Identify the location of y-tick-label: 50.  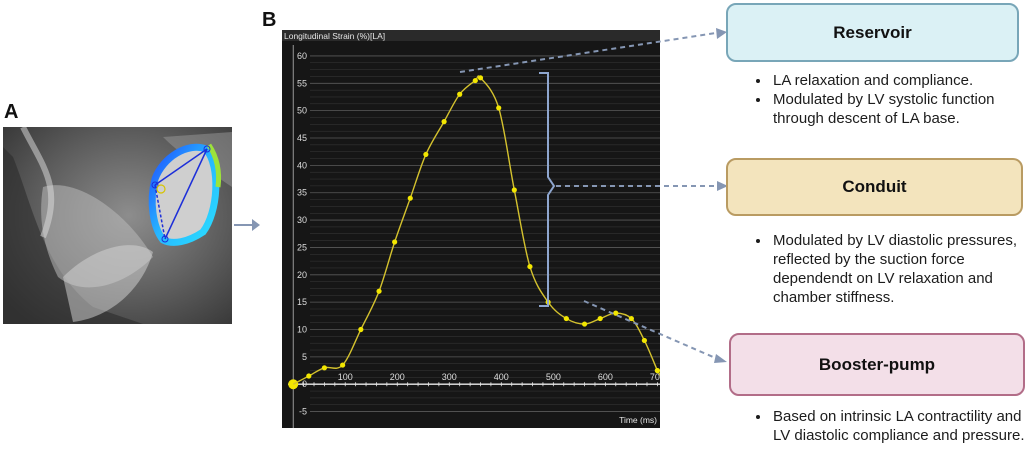
(302, 111).